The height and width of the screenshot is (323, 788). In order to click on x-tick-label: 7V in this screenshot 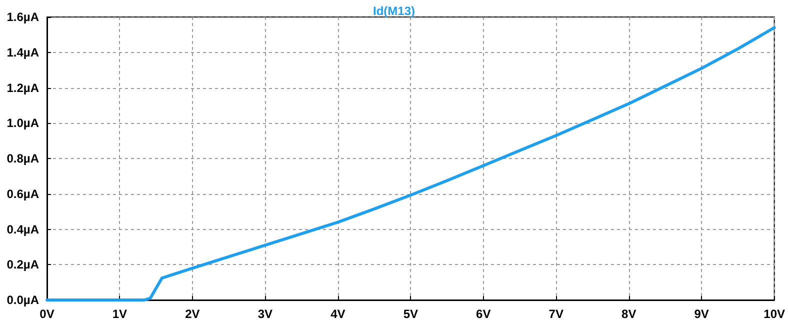, I will do `click(556, 314)`.